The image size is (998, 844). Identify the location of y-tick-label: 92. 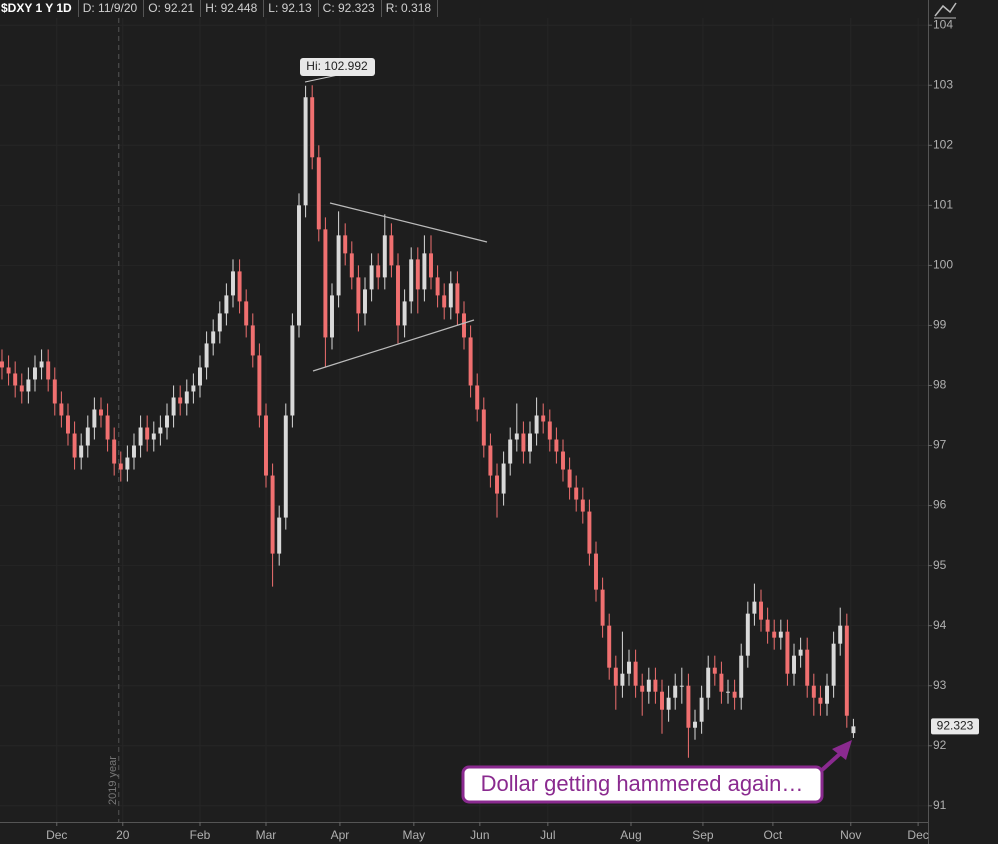
(940, 745).